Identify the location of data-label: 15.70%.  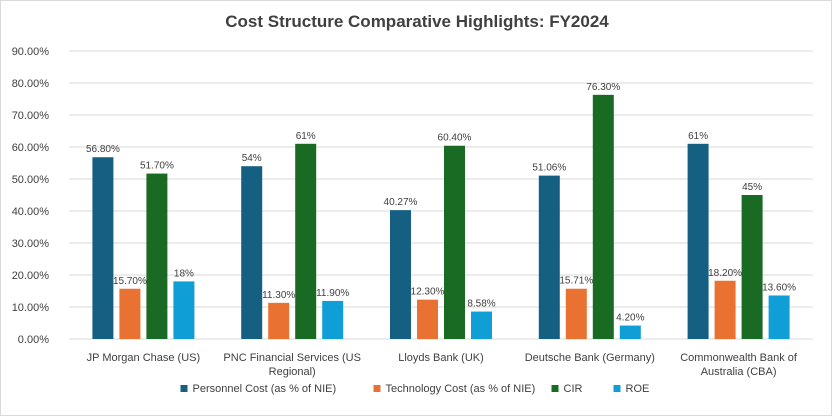
(130, 281).